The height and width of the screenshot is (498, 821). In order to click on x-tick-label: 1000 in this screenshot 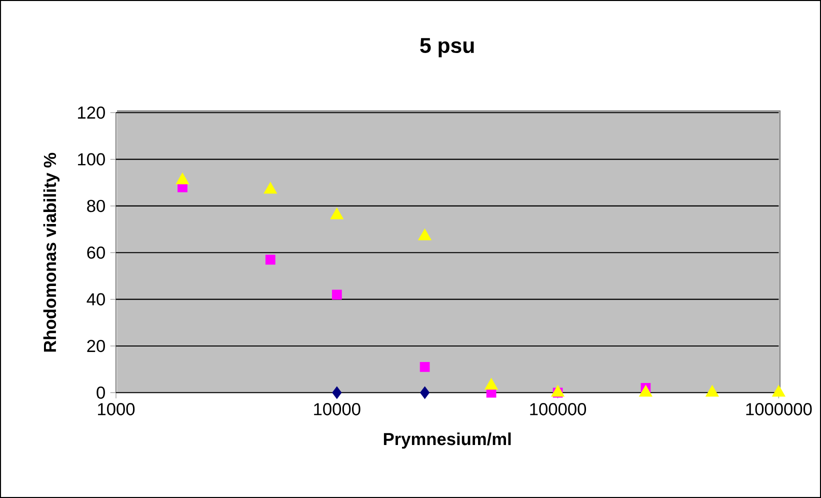, I will do `click(116, 409)`.